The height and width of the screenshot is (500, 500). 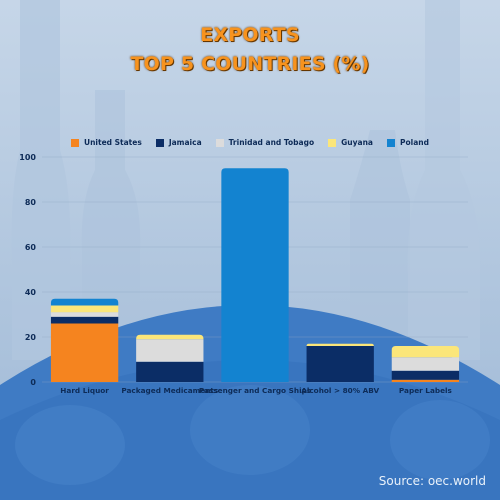 What do you see at coordinates (112, 142) in the screenshot?
I see `legend-label: United States` at bounding box center [112, 142].